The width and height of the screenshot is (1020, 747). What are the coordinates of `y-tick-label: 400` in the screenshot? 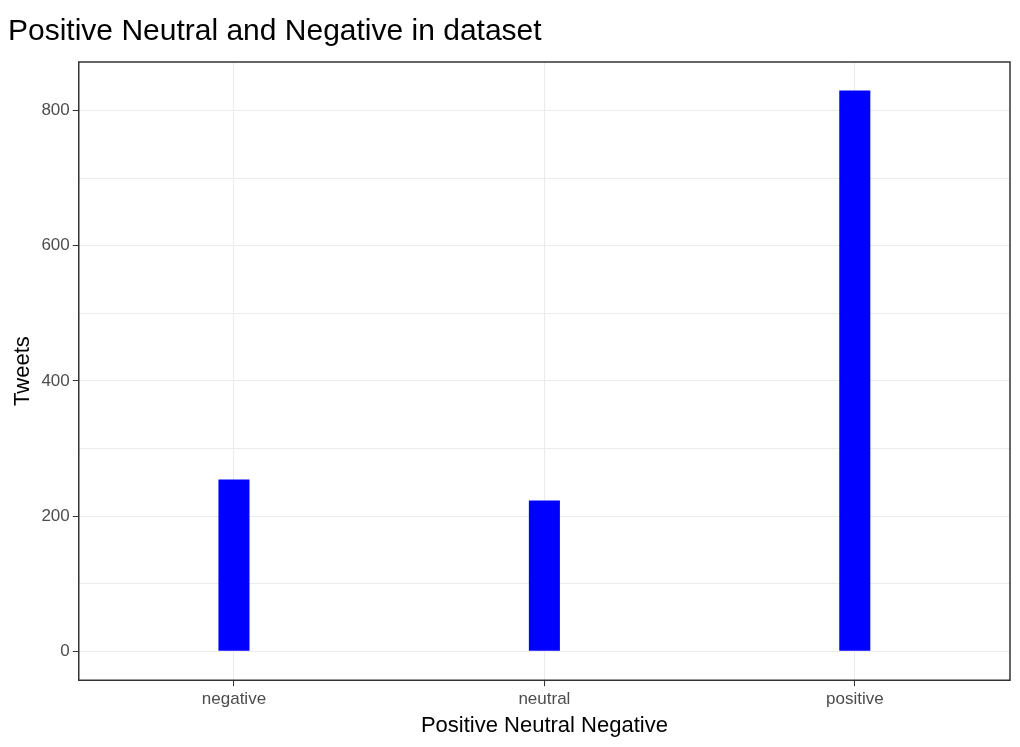 It's located at (55, 380).